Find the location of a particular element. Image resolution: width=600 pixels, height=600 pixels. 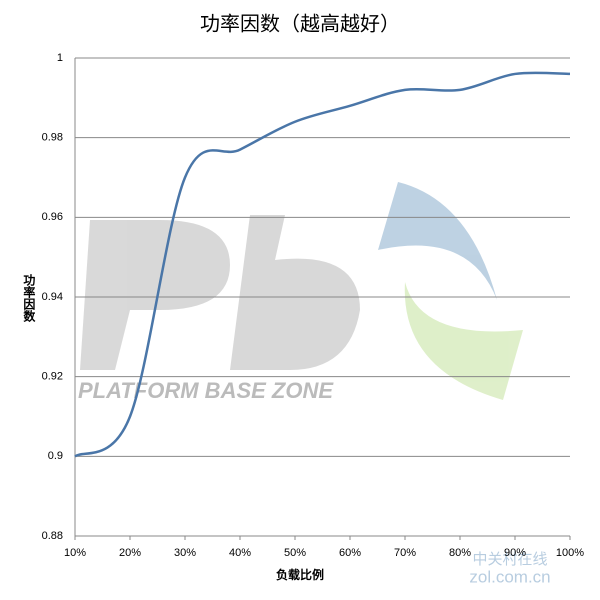

x-tick-label: 70% is located at coordinates (405, 553).